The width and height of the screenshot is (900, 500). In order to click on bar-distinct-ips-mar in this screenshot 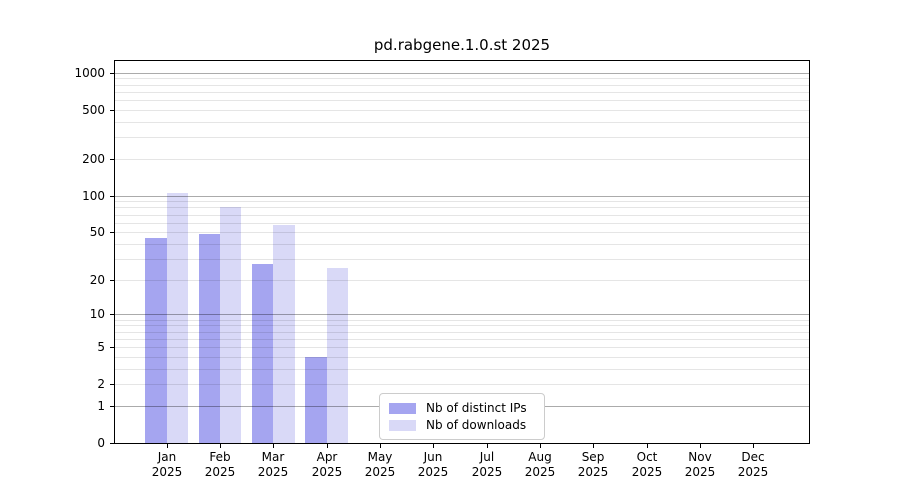, I will do `click(263, 353)`.